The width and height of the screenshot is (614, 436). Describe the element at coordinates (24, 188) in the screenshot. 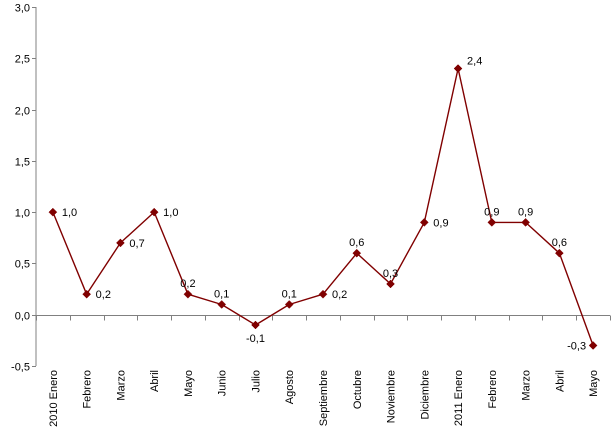

I see `y-axis: -0,5 0,0 0,5 1,0 1,5 2,0 2,5 3,0` at that location.